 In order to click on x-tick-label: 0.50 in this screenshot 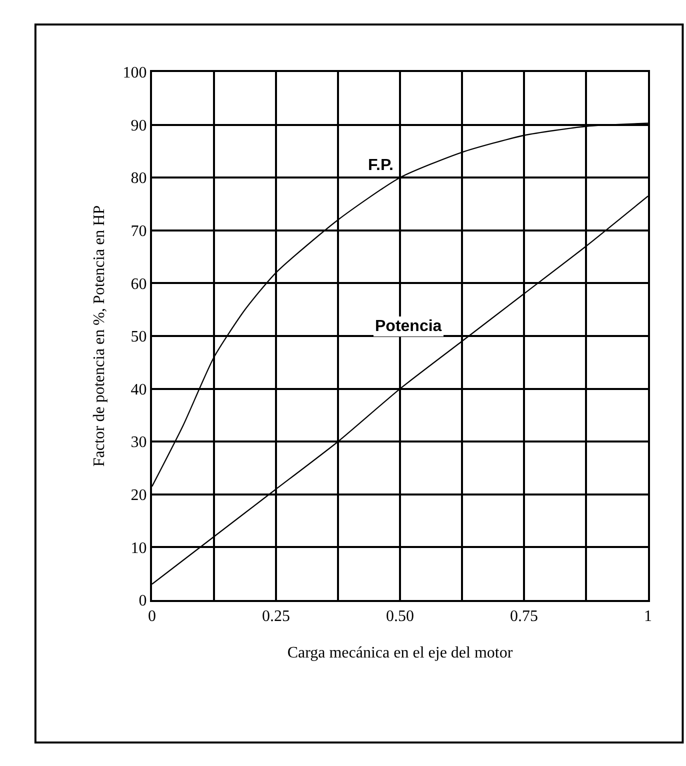, I will do `click(400, 617)`.